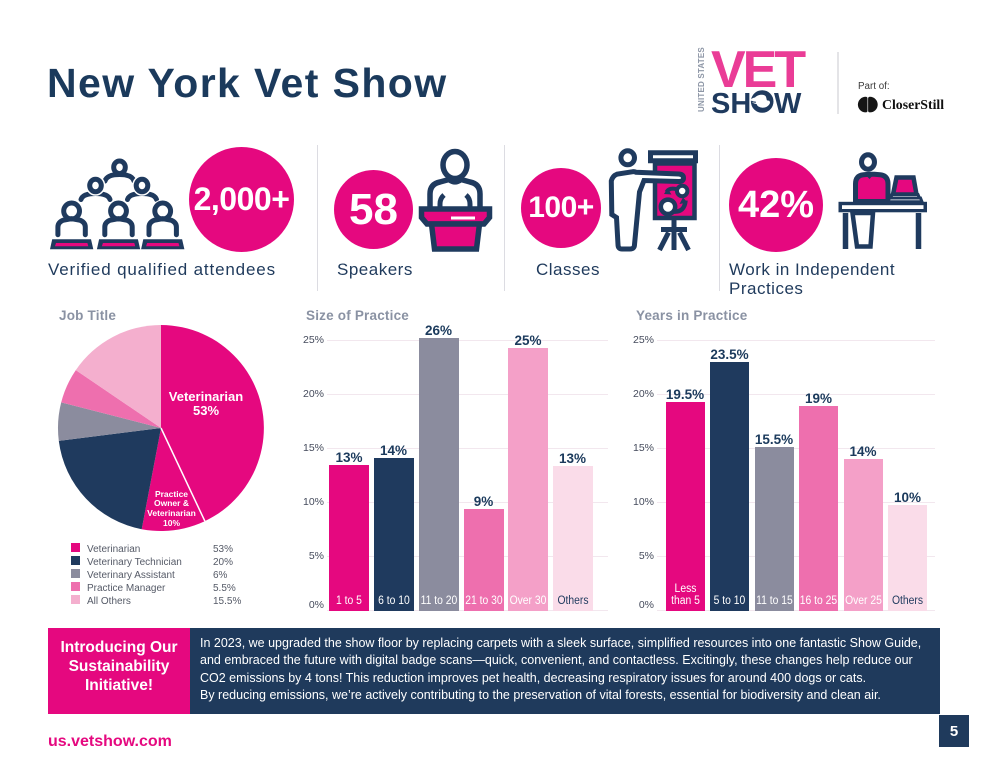 This screenshot has height=762, width=988. Describe the element at coordinates (788, 104) in the screenshot. I see `svg-text: W` at that location.